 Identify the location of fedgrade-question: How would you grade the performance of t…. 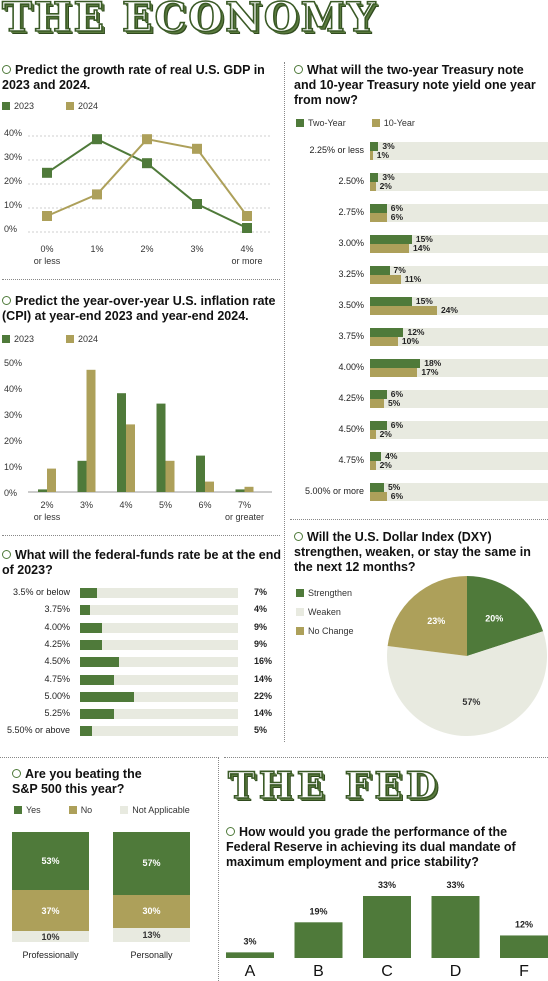
(386, 847).